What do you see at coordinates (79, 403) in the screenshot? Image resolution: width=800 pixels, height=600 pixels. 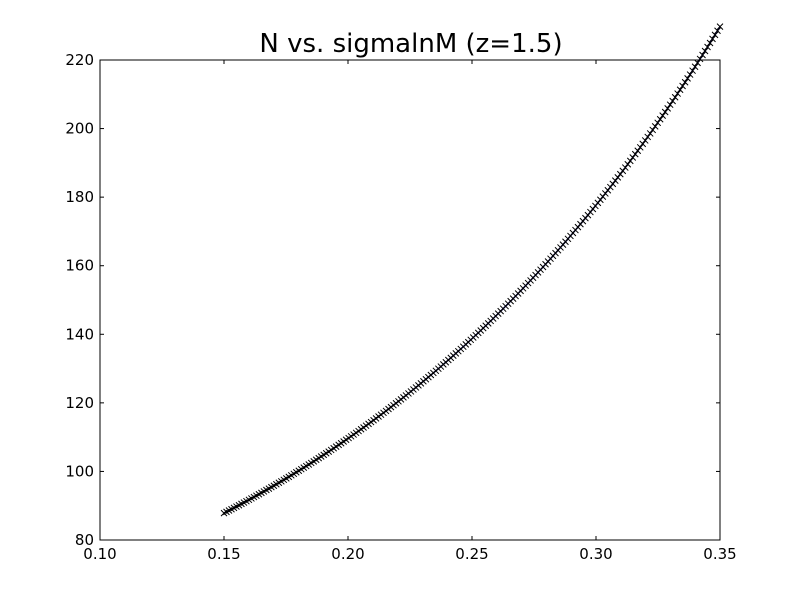 I see `y-tick-label: 120` at bounding box center [79, 403].